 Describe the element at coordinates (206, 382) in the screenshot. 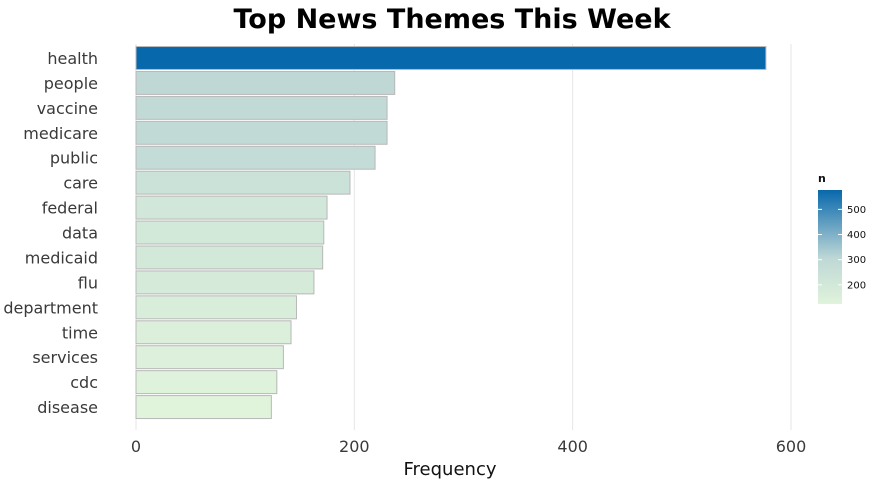

I see `bar-cdc` at that location.